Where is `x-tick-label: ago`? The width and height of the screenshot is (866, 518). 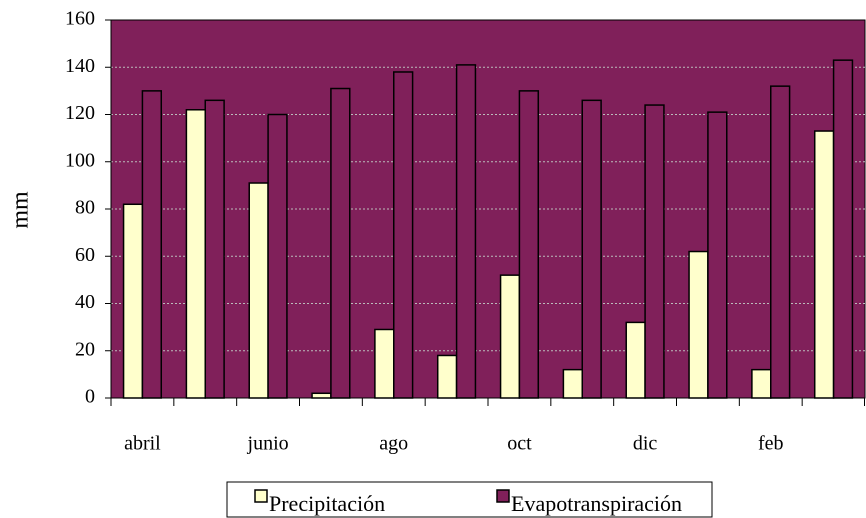 x-tick-label: ago is located at coordinates (393, 444).